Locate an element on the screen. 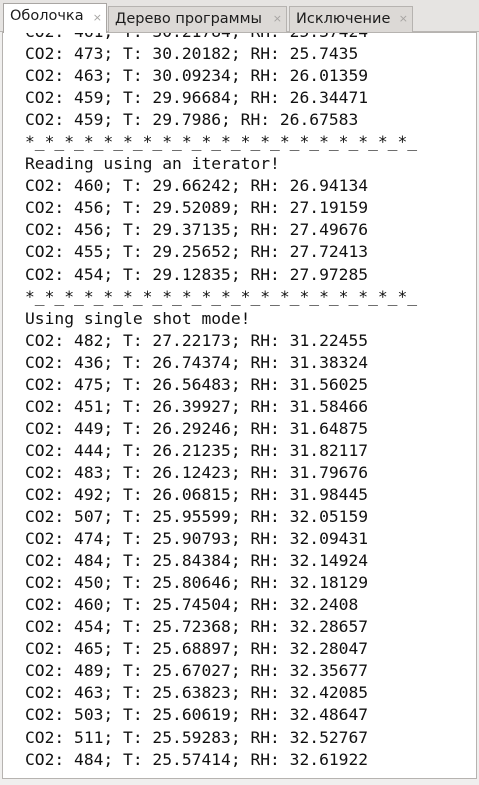 The image size is (479, 785). shell-output-line: CO2: 459; T: 29.96684; RH: 26.34471 is located at coordinates (197, 98).